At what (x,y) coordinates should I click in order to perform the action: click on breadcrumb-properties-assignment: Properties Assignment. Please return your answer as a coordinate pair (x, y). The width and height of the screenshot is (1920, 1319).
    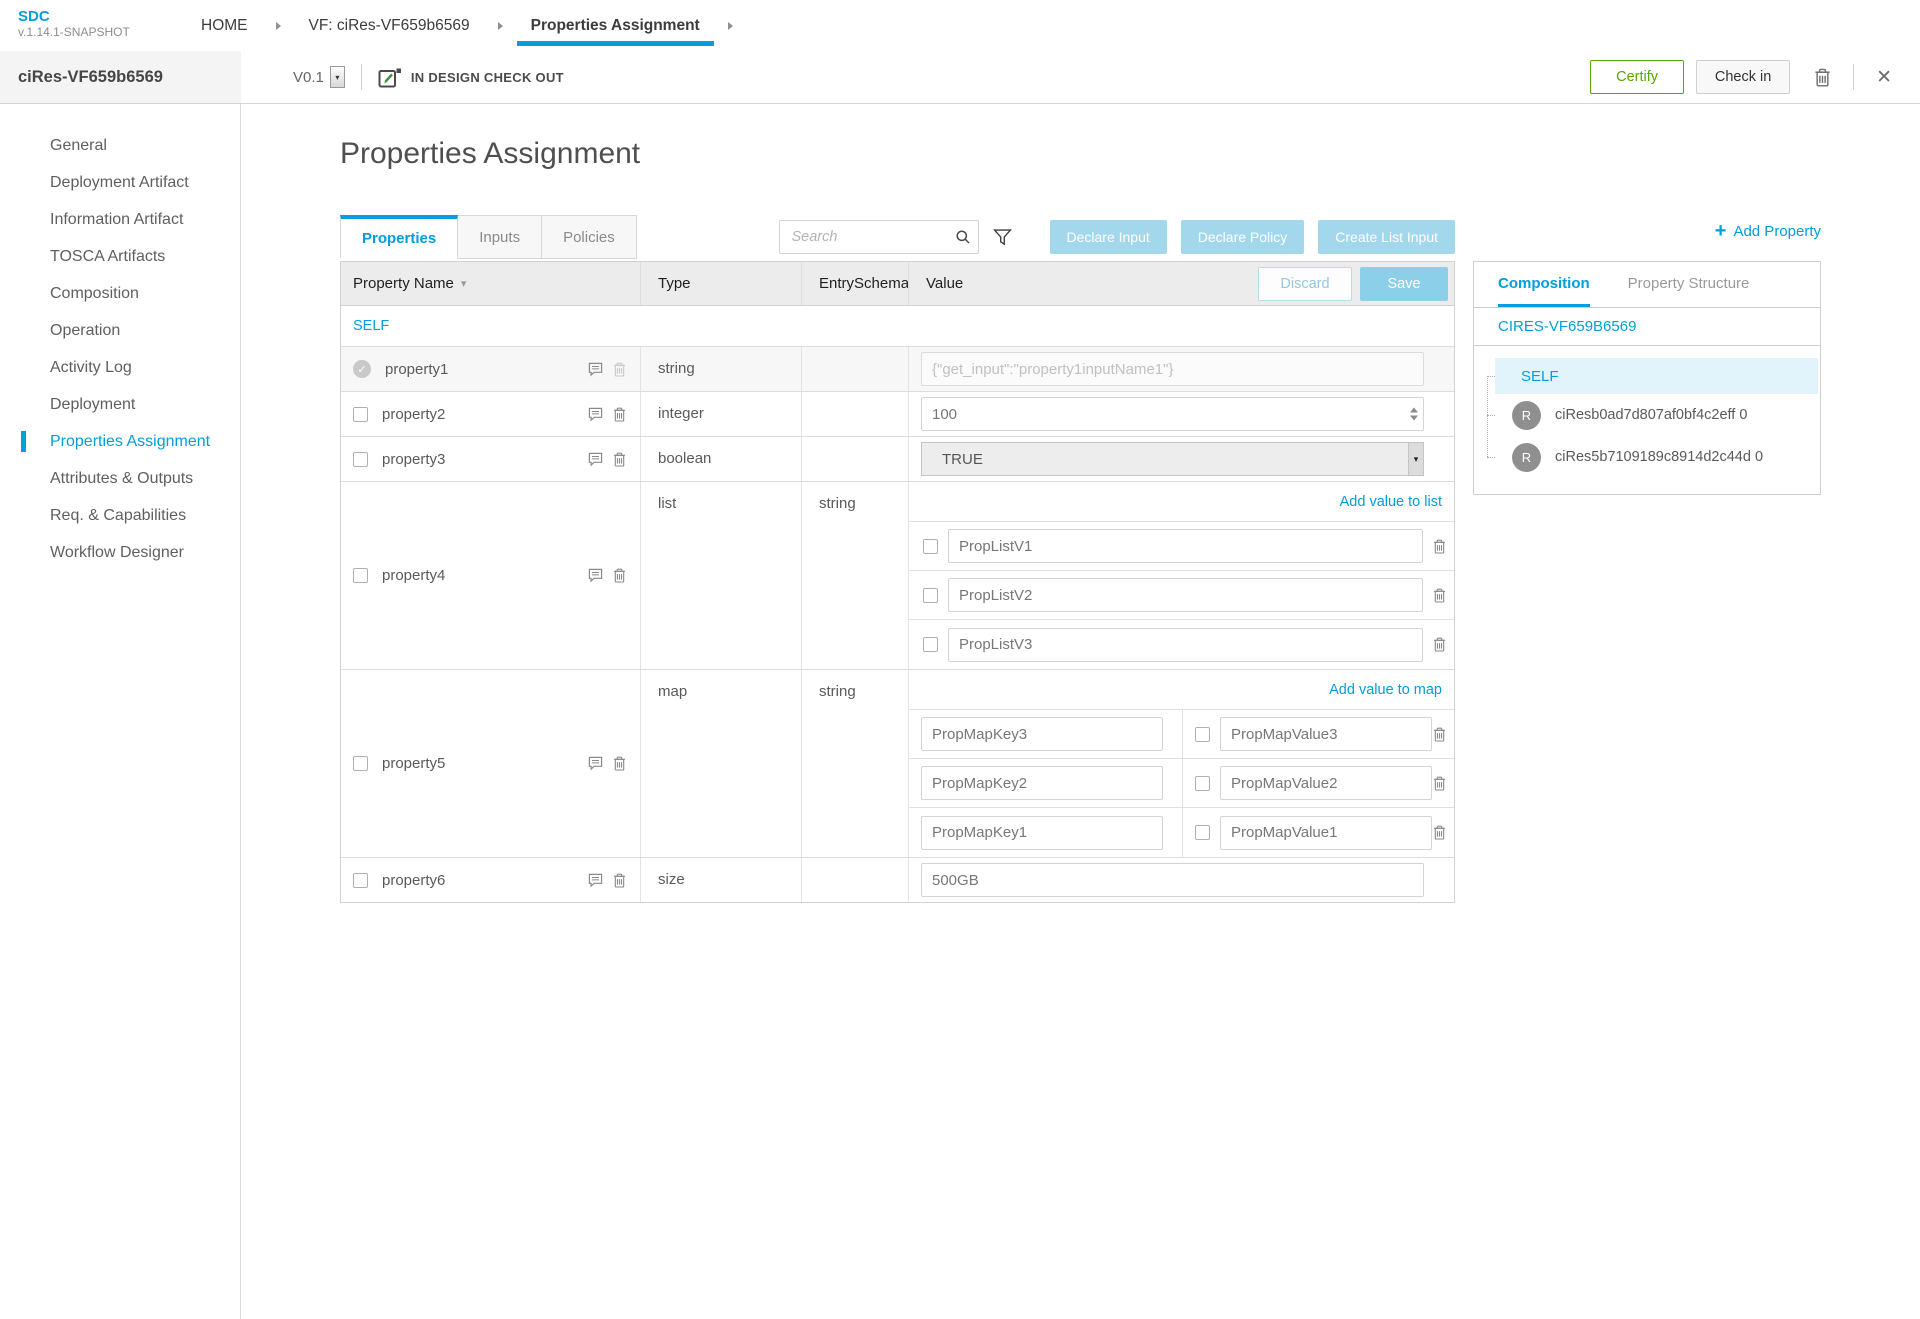
    Looking at the image, I should click on (615, 25).